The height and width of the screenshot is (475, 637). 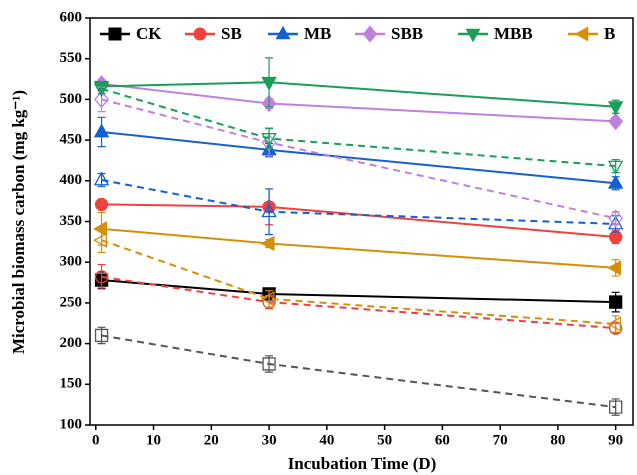 I want to click on y-tick-label: 250, so click(x=71, y=302).